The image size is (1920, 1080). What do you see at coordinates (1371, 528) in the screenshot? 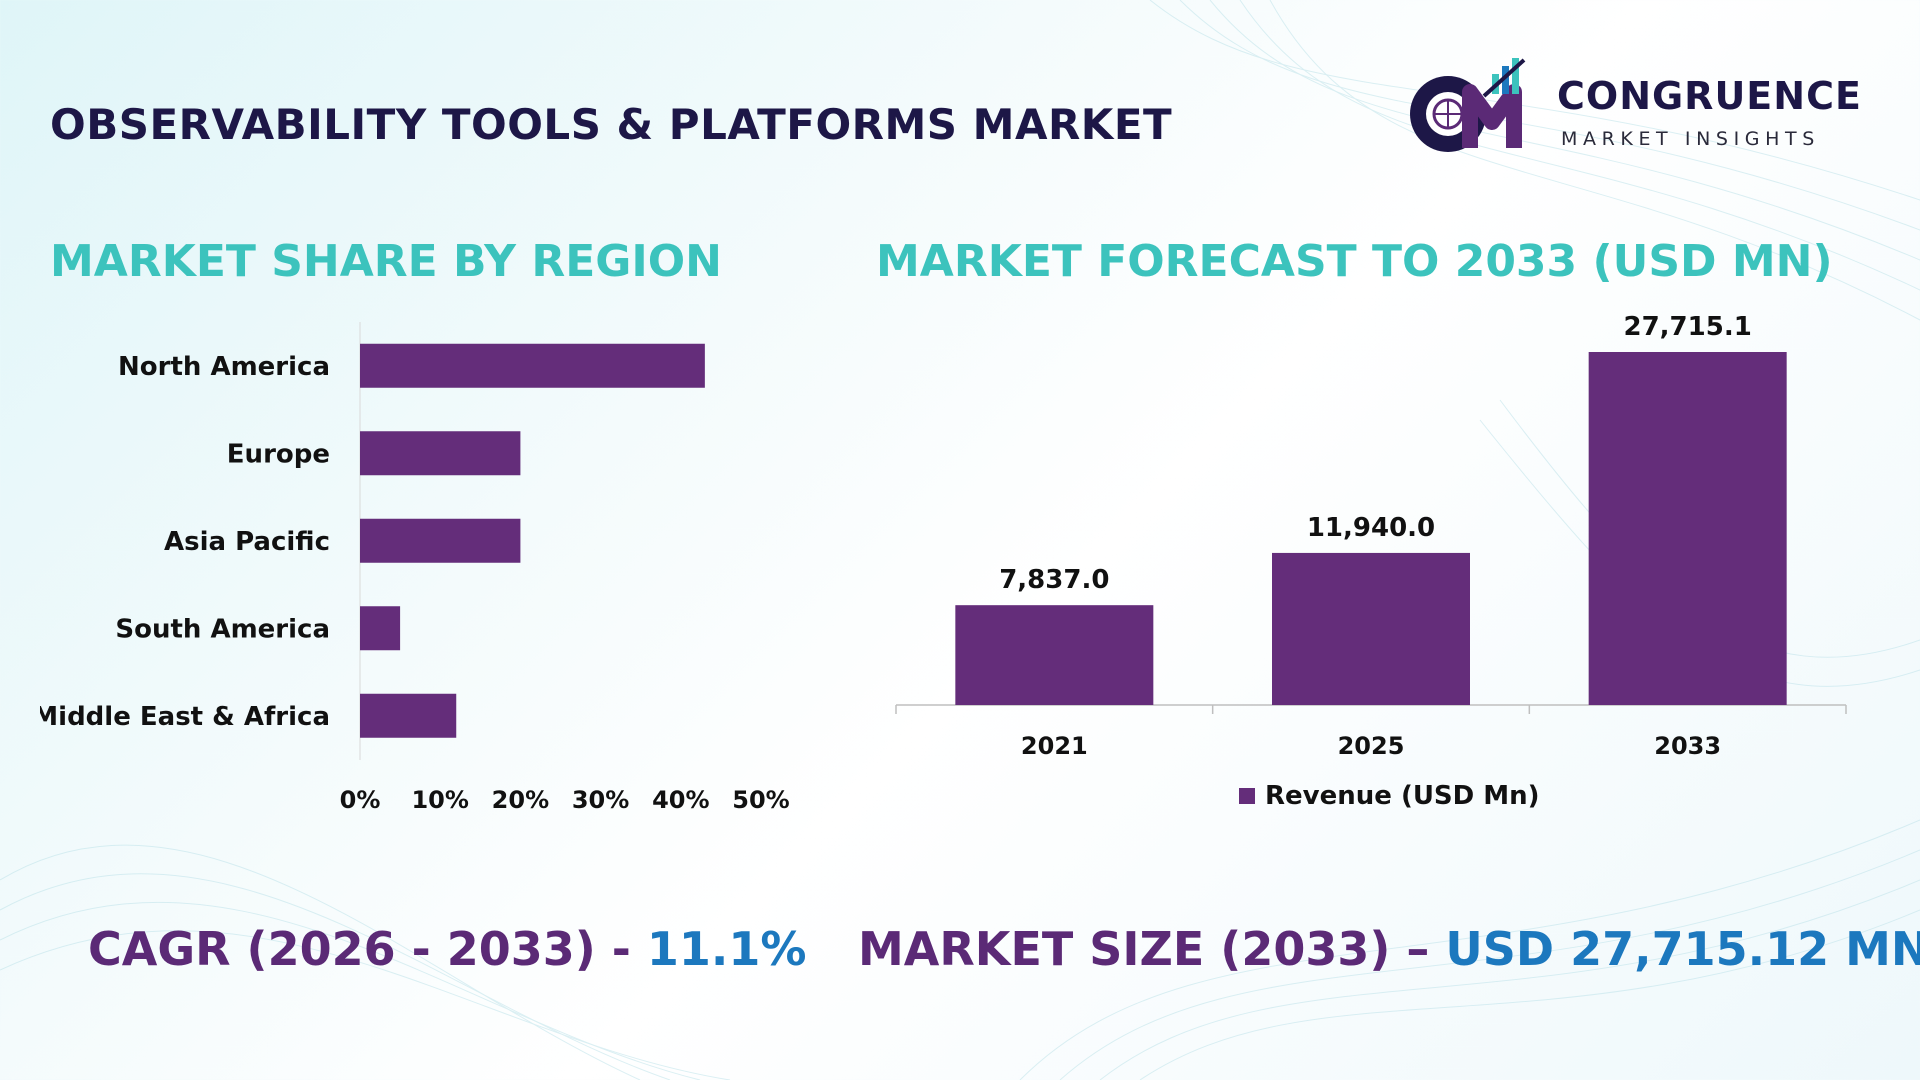
I see `forecast-data-label: 11,940.0` at bounding box center [1371, 528].